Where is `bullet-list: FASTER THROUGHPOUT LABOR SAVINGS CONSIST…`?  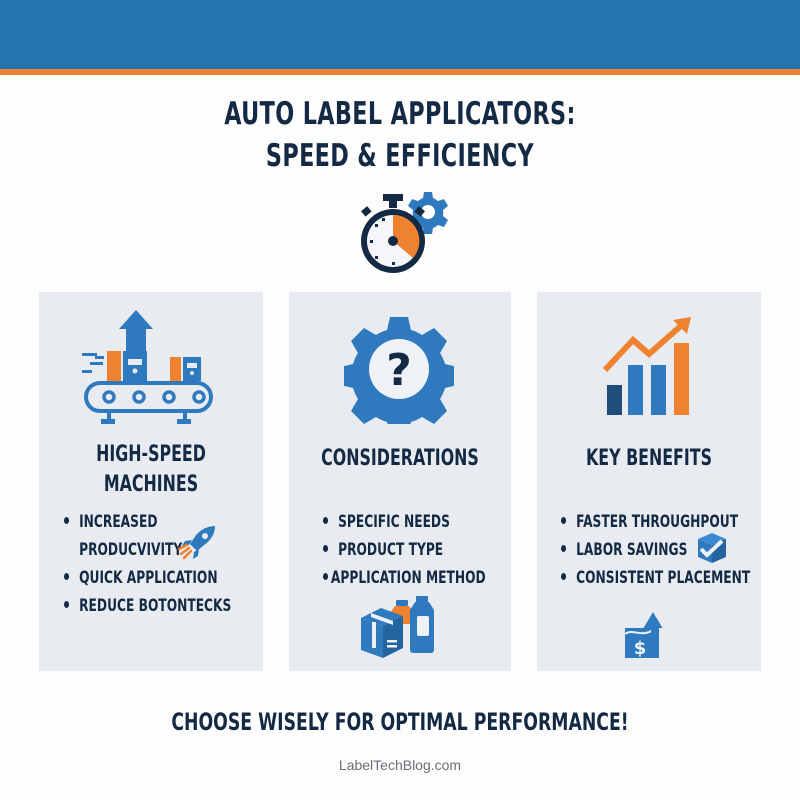 bullet-list: FASTER THROUGHPOUT LABOR SAVINGS CONSIST… is located at coordinates (680, 550).